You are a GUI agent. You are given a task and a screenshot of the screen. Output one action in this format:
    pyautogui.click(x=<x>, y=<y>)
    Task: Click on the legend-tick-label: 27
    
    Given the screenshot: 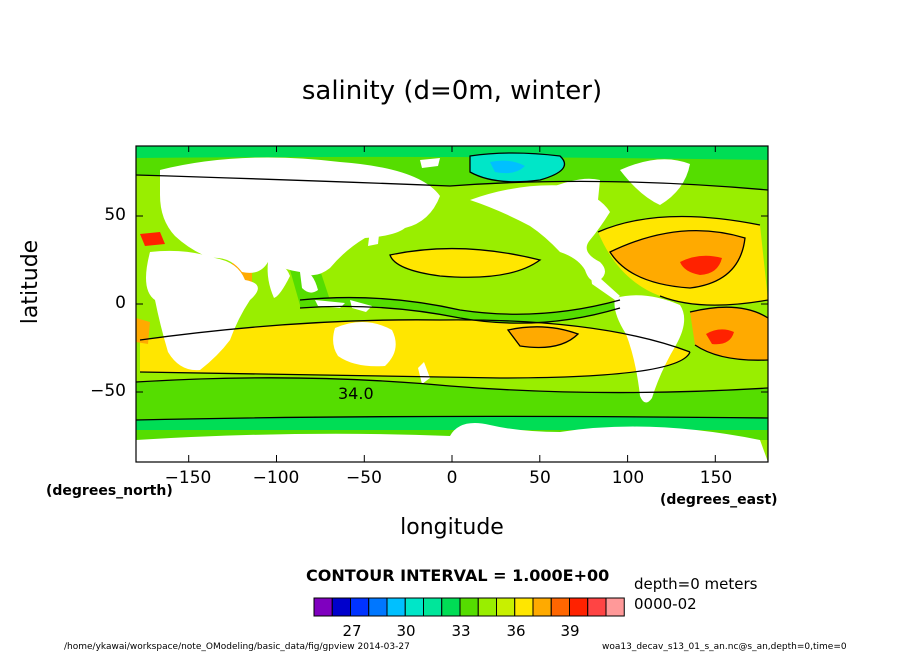 What is the action you would take?
    pyautogui.click(x=352, y=631)
    